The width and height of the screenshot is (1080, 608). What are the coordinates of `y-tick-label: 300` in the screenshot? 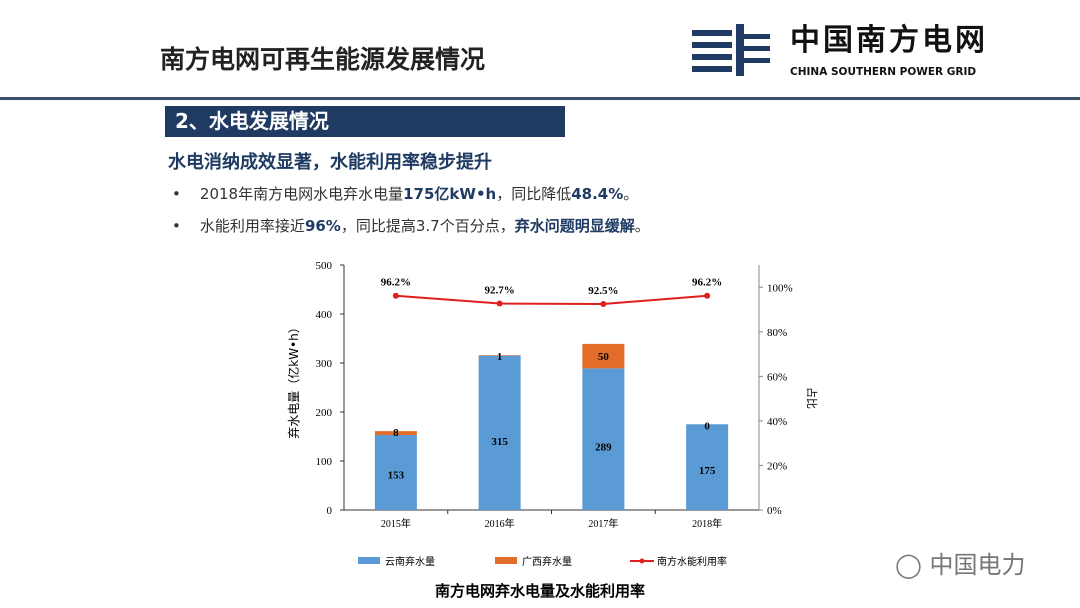 It's located at (324, 364).